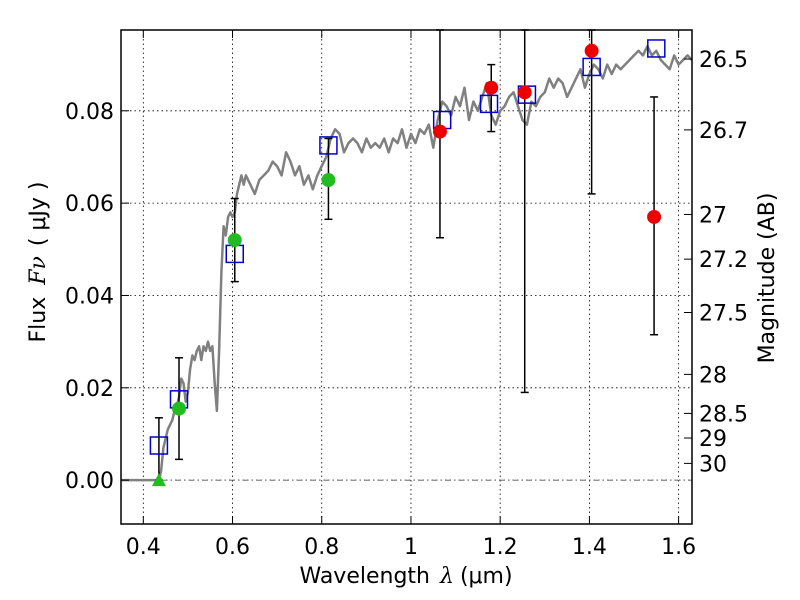  What do you see at coordinates (89, 481) in the screenshot?
I see `y-tick-label: 0.00` at bounding box center [89, 481].